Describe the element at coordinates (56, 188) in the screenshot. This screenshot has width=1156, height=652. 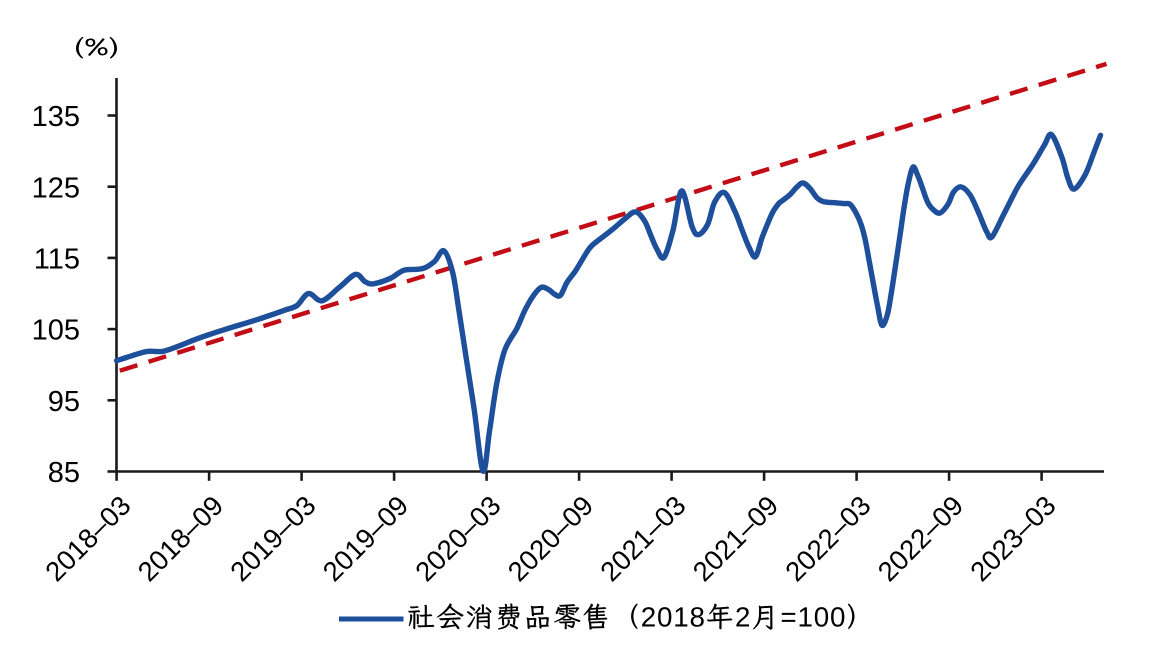
I see `svg-text: 125` at that location.